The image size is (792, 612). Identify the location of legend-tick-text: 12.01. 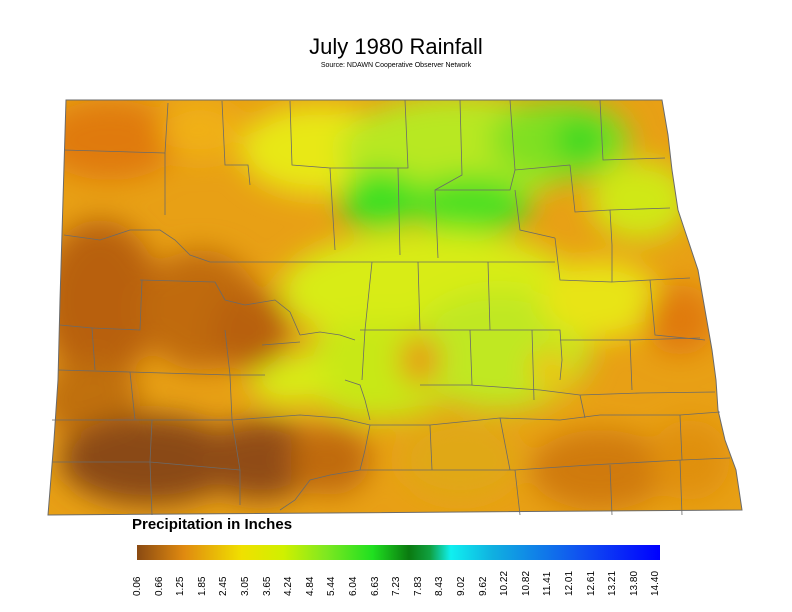
(569, 583).